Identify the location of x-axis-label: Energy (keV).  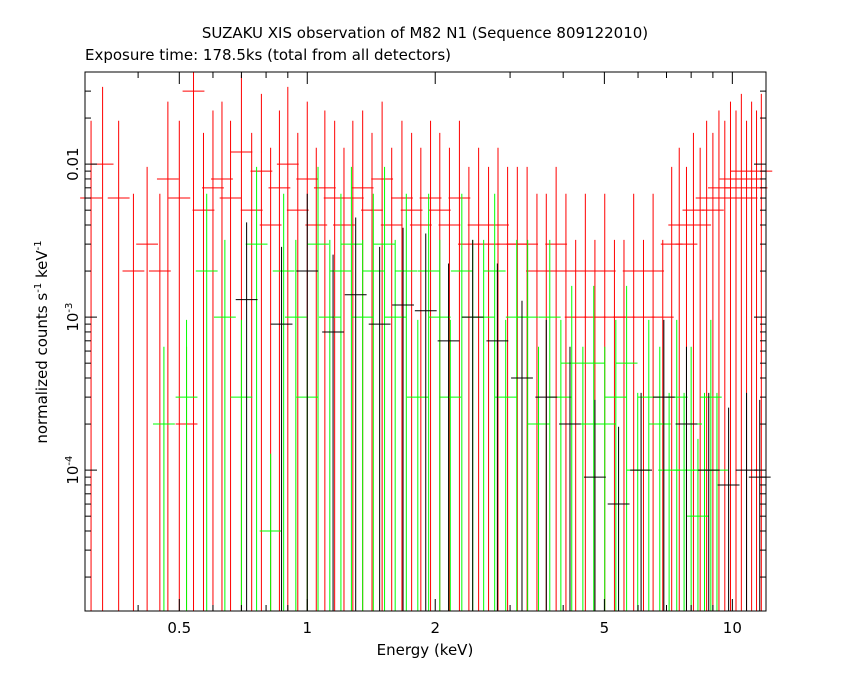
(425, 650).